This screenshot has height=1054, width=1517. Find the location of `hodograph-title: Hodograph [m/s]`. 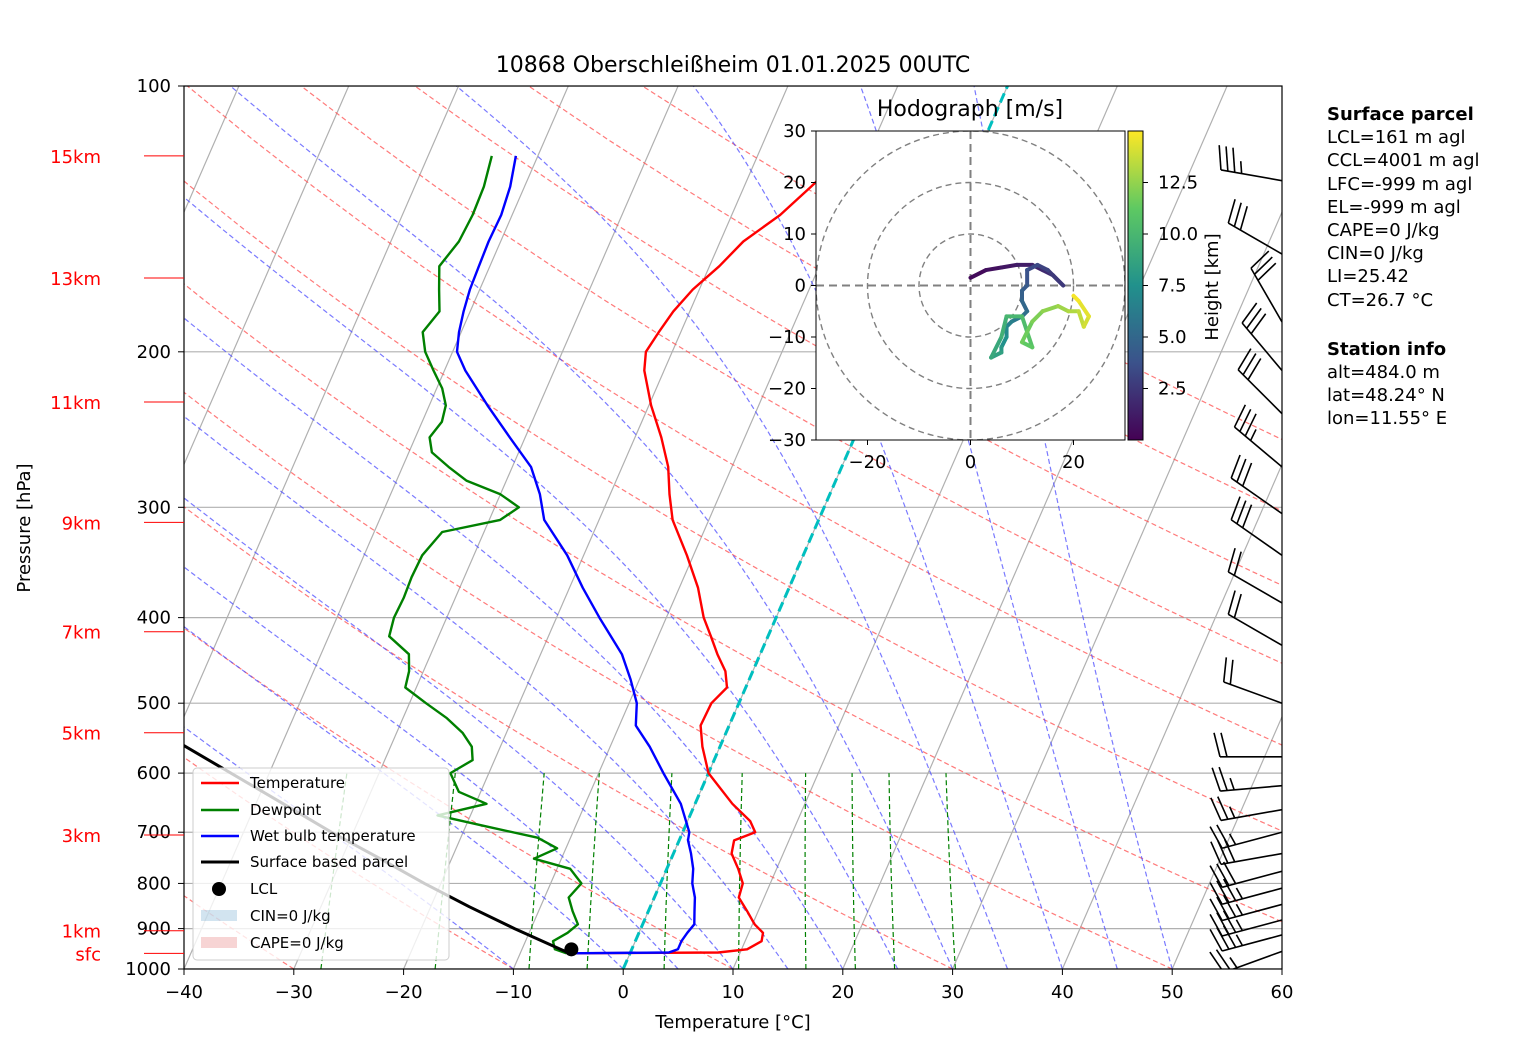

hodograph-title: Hodograph [m/s] is located at coordinates (970, 109).